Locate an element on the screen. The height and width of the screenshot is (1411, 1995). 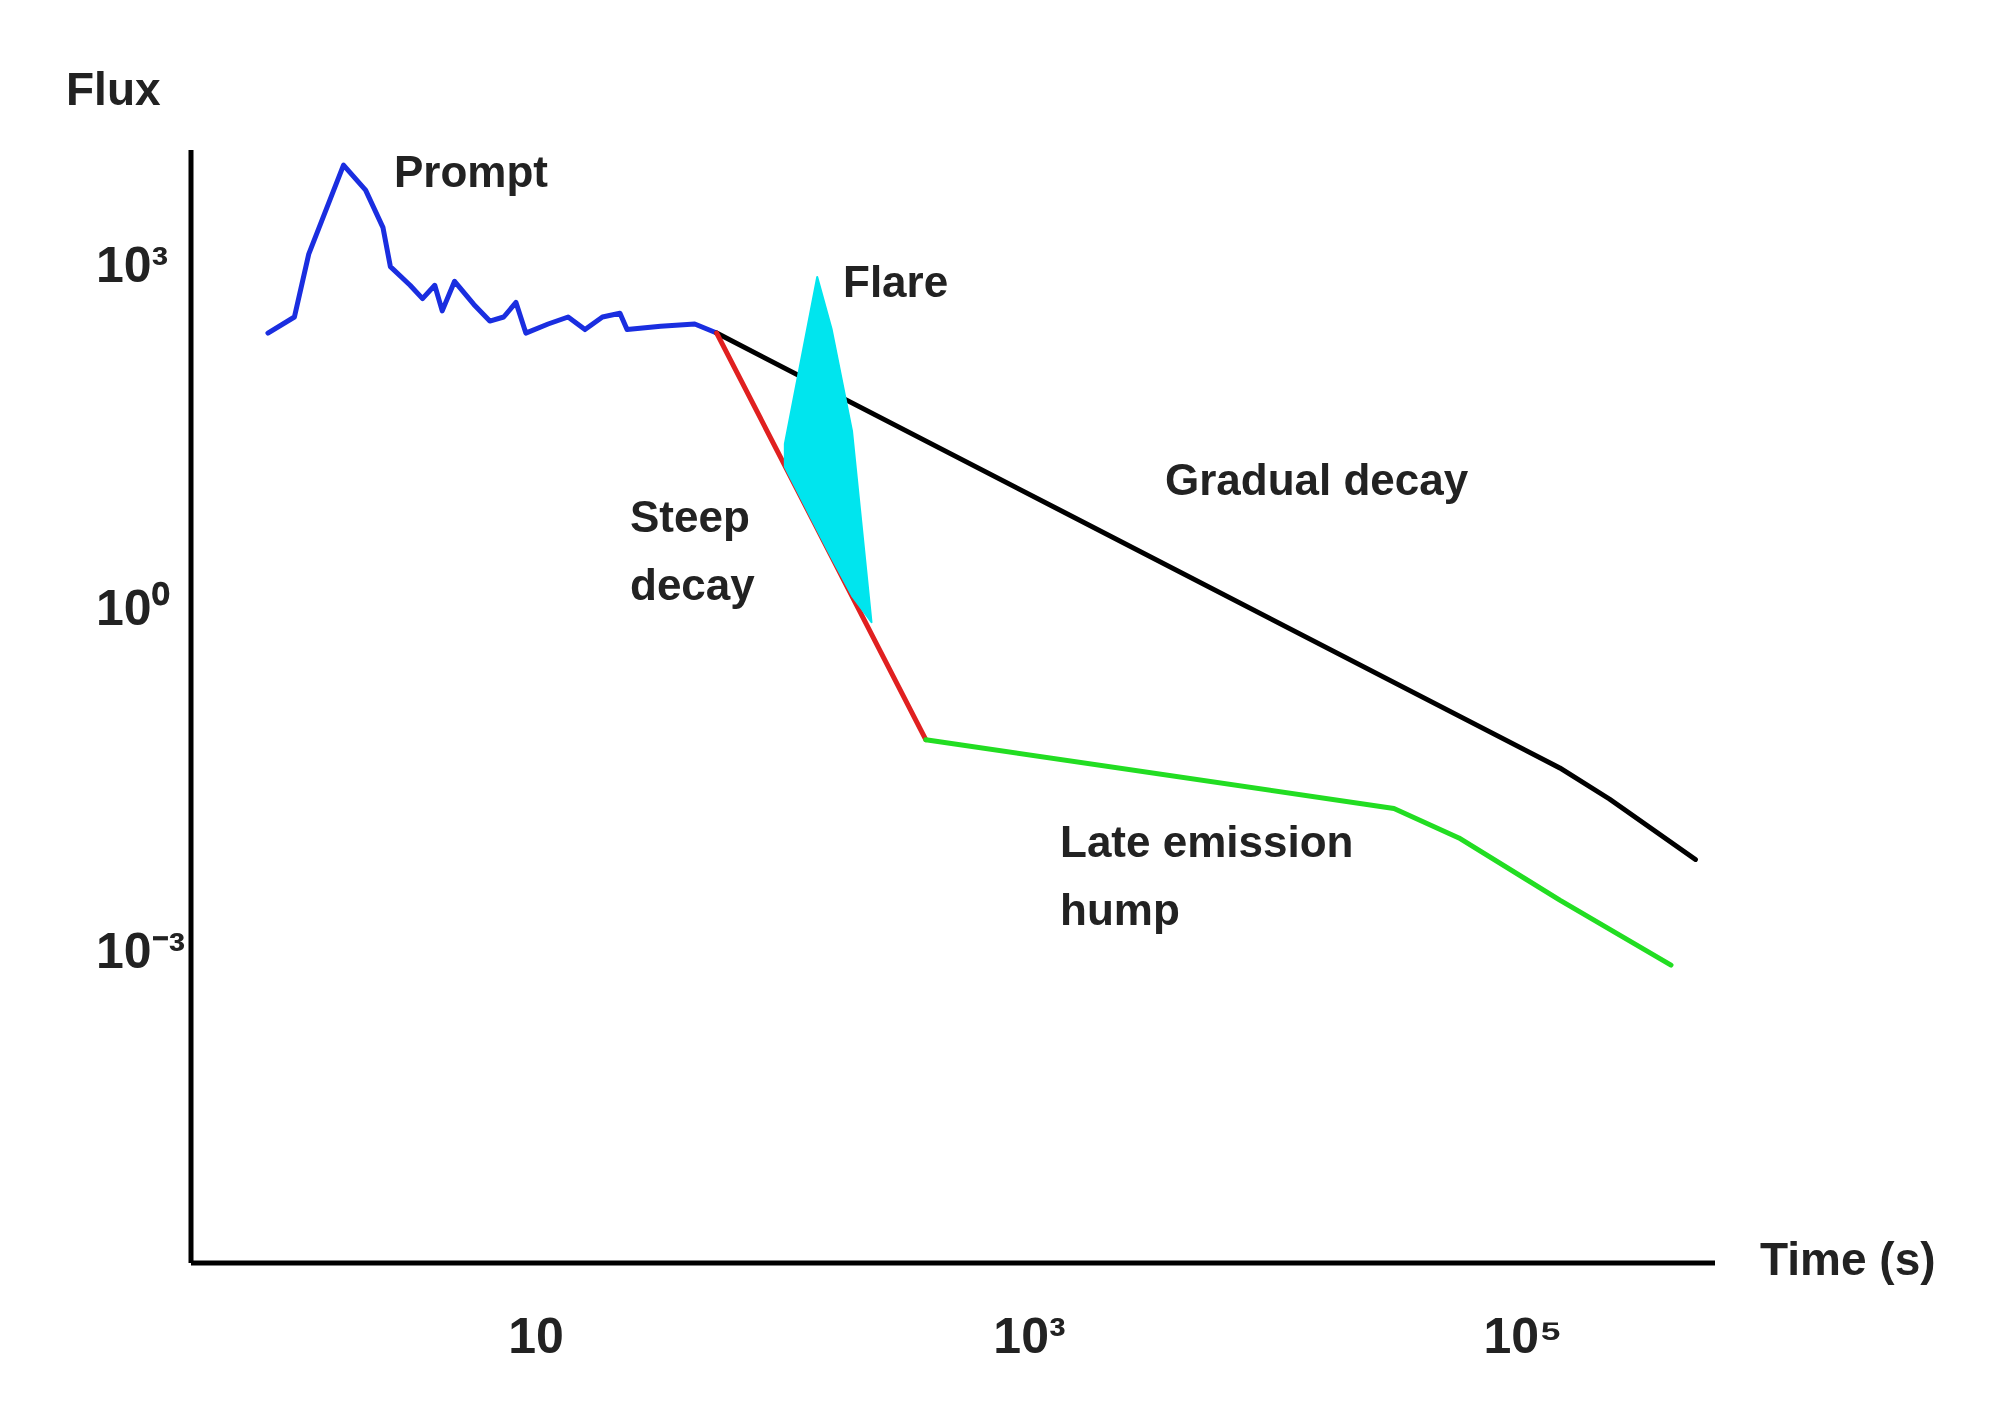
annotation: Prompt is located at coordinates (471, 171).